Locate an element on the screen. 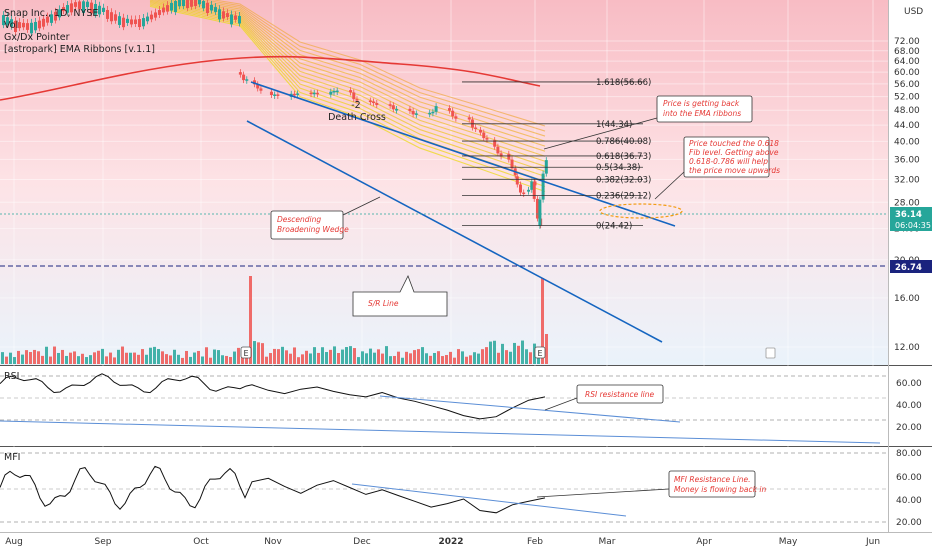 The image size is (932, 550). rsi-callout: RSI resistance line is located at coordinates (604, 397).